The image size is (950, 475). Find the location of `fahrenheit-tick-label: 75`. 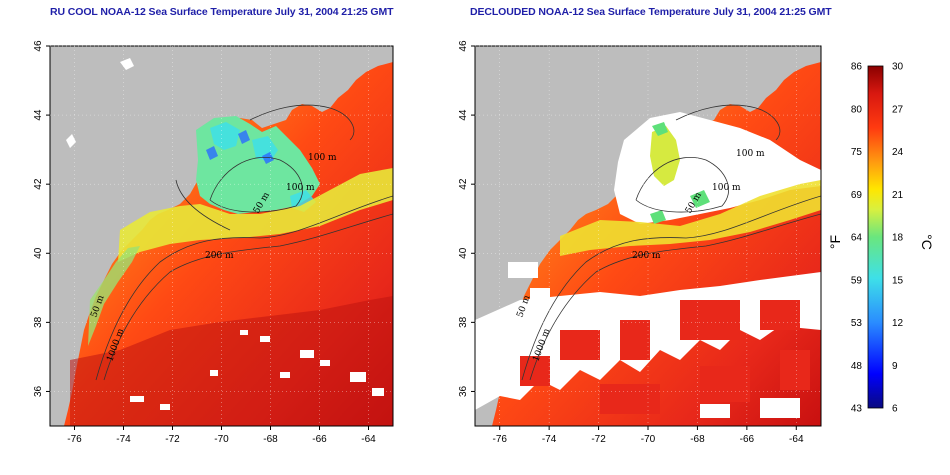

fahrenheit-tick-label: 75 is located at coordinates (857, 152).